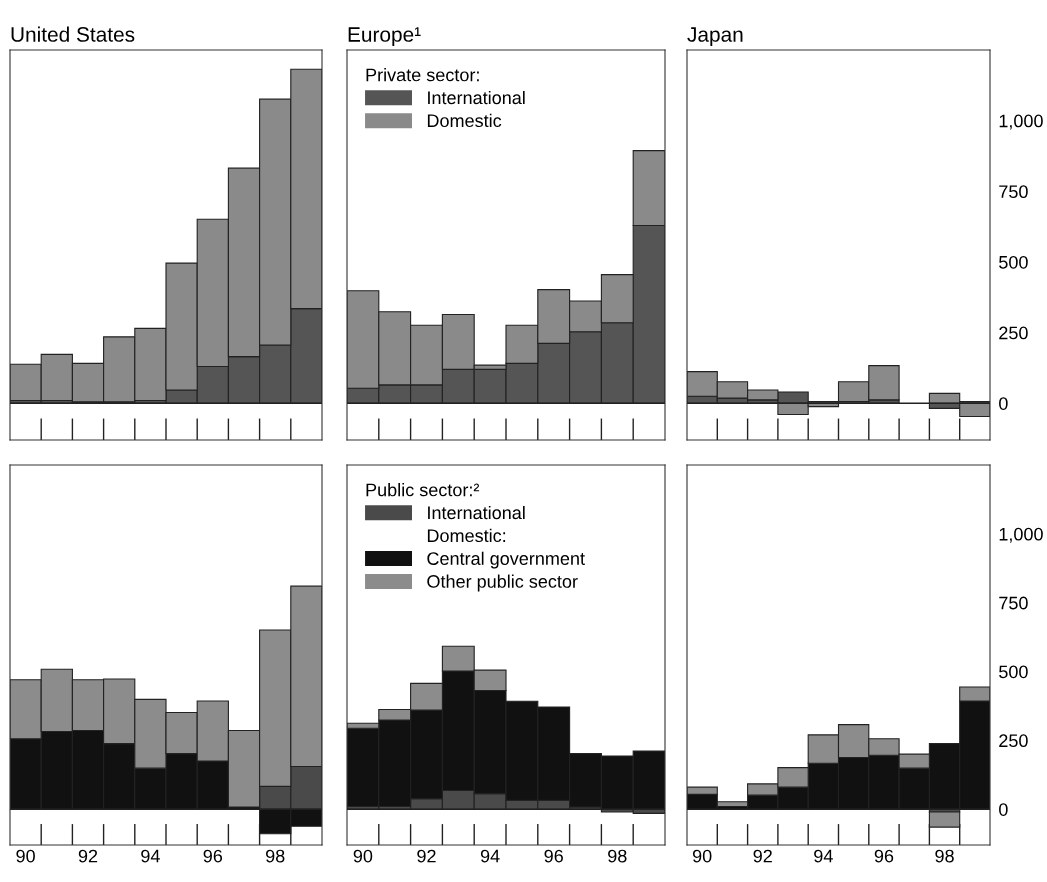 The height and width of the screenshot is (882, 1047). Describe the element at coordinates (502, 583) in the screenshot. I see `legend-label: Other public sector` at that location.